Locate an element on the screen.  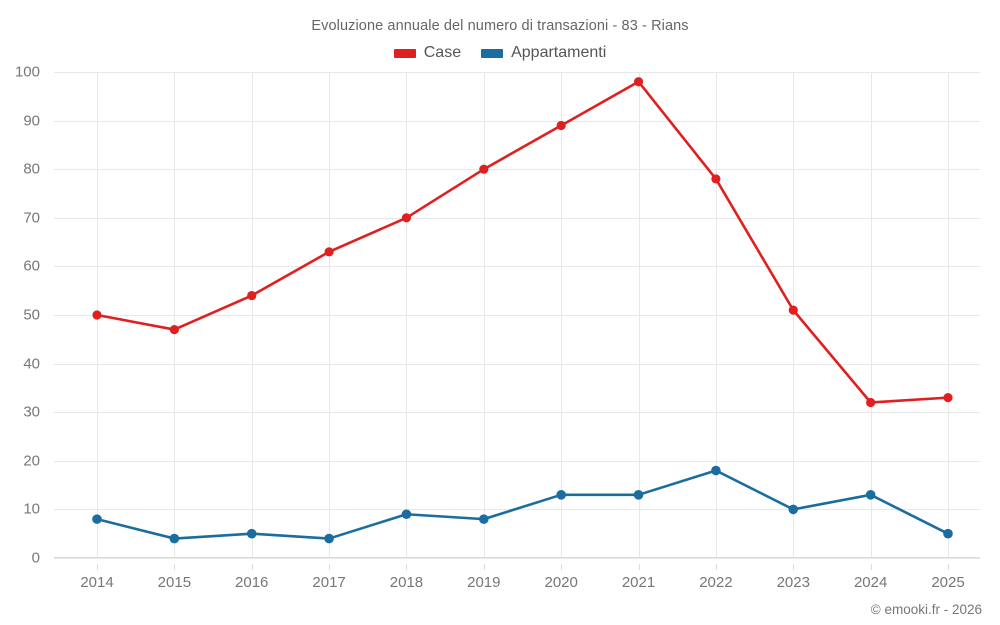
x-axis-tick-label: 2014 is located at coordinates (97, 582).